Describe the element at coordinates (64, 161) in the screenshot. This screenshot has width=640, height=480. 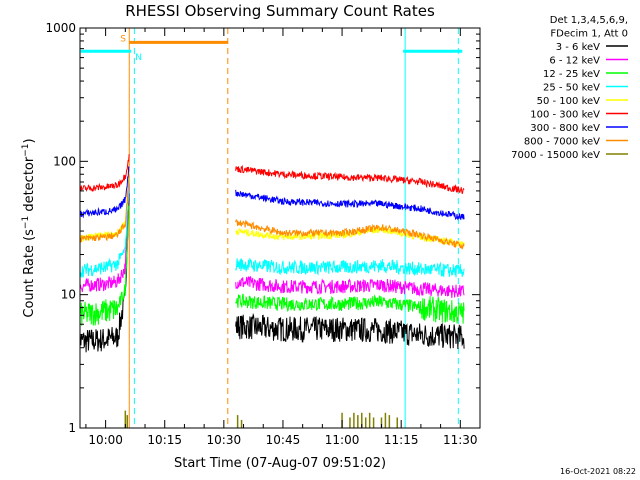
I see `y-tick-label-2: 100` at that location.